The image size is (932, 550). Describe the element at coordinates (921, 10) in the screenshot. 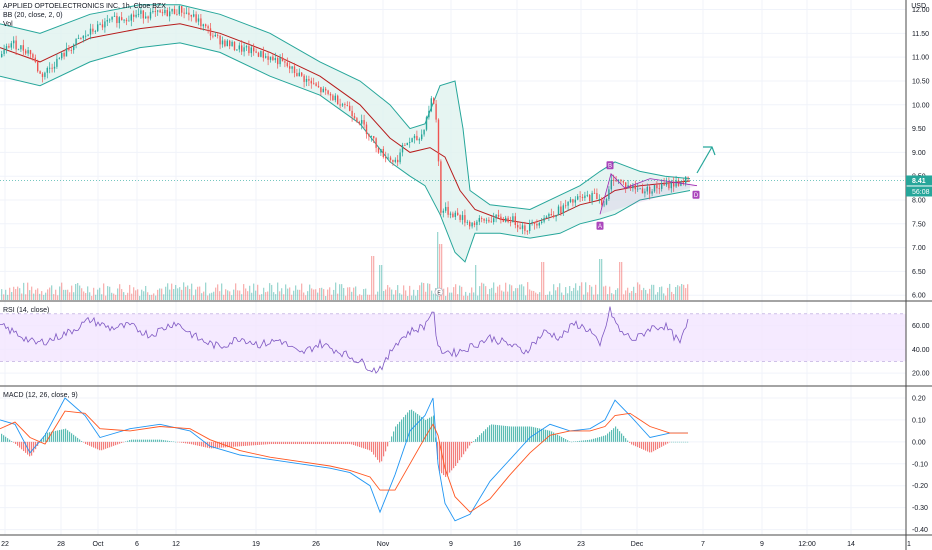

I see `price-tick-label: 12.00` at that location.